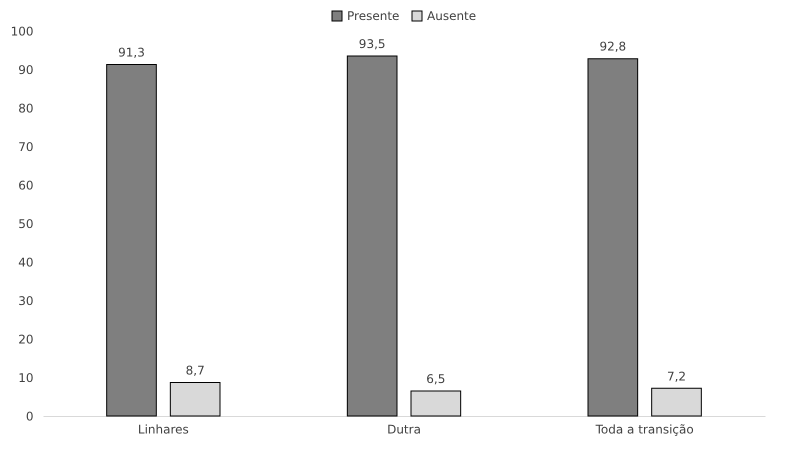 The height and width of the screenshot is (466, 794). I want to click on y-tick-label: 80, so click(26, 109).